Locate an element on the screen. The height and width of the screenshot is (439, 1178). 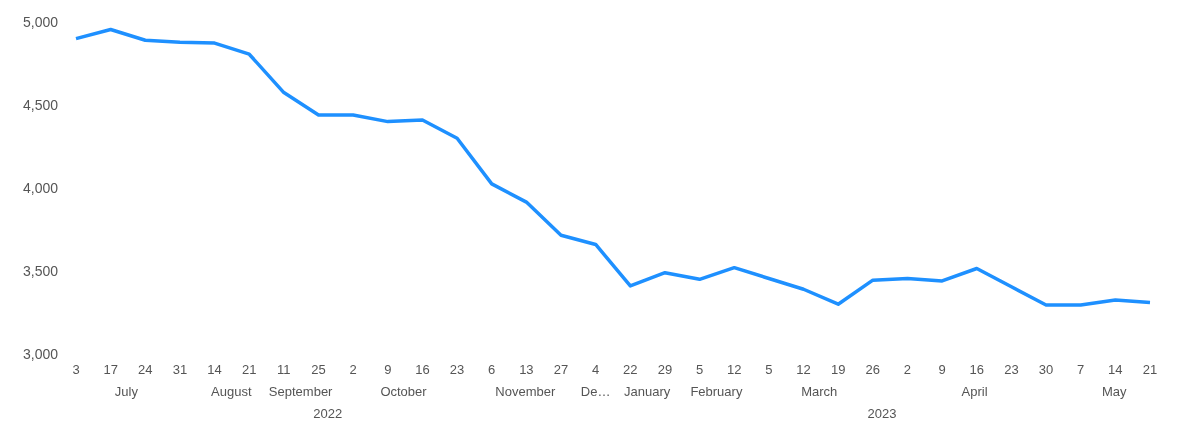
y-tick-label: 4,000 is located at coordinates (40, 187).